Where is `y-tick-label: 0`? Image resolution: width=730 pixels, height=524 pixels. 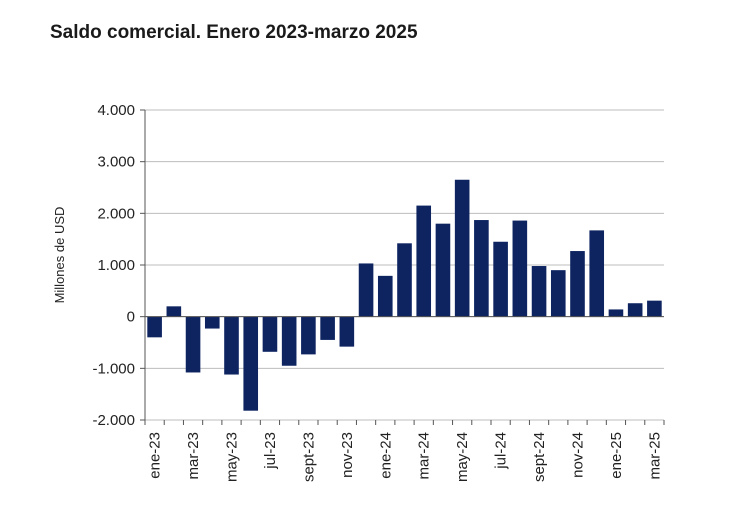 y-tick-label: 0 is located at coordinates (131, 317).